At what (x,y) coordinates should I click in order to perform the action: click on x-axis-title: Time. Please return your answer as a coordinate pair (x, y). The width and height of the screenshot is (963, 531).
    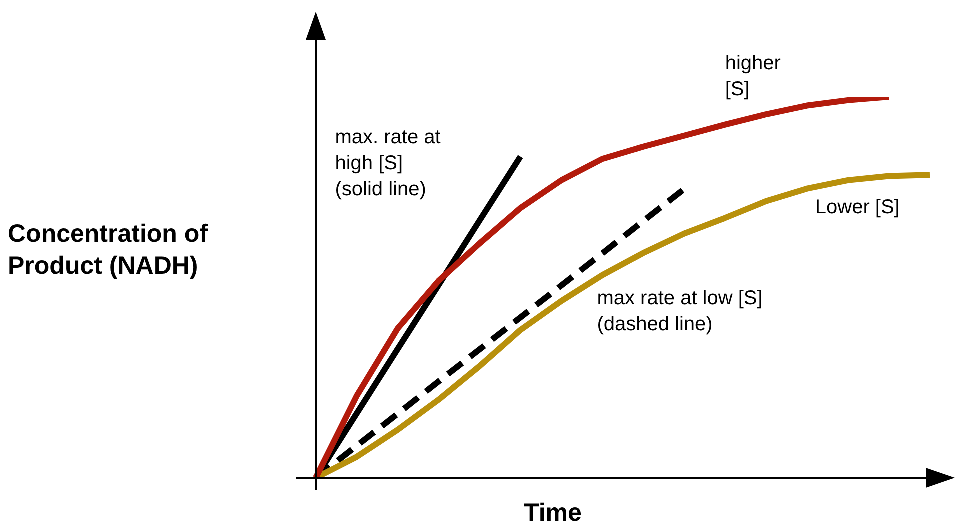
    Looking at the image, I should click on (553, 513).